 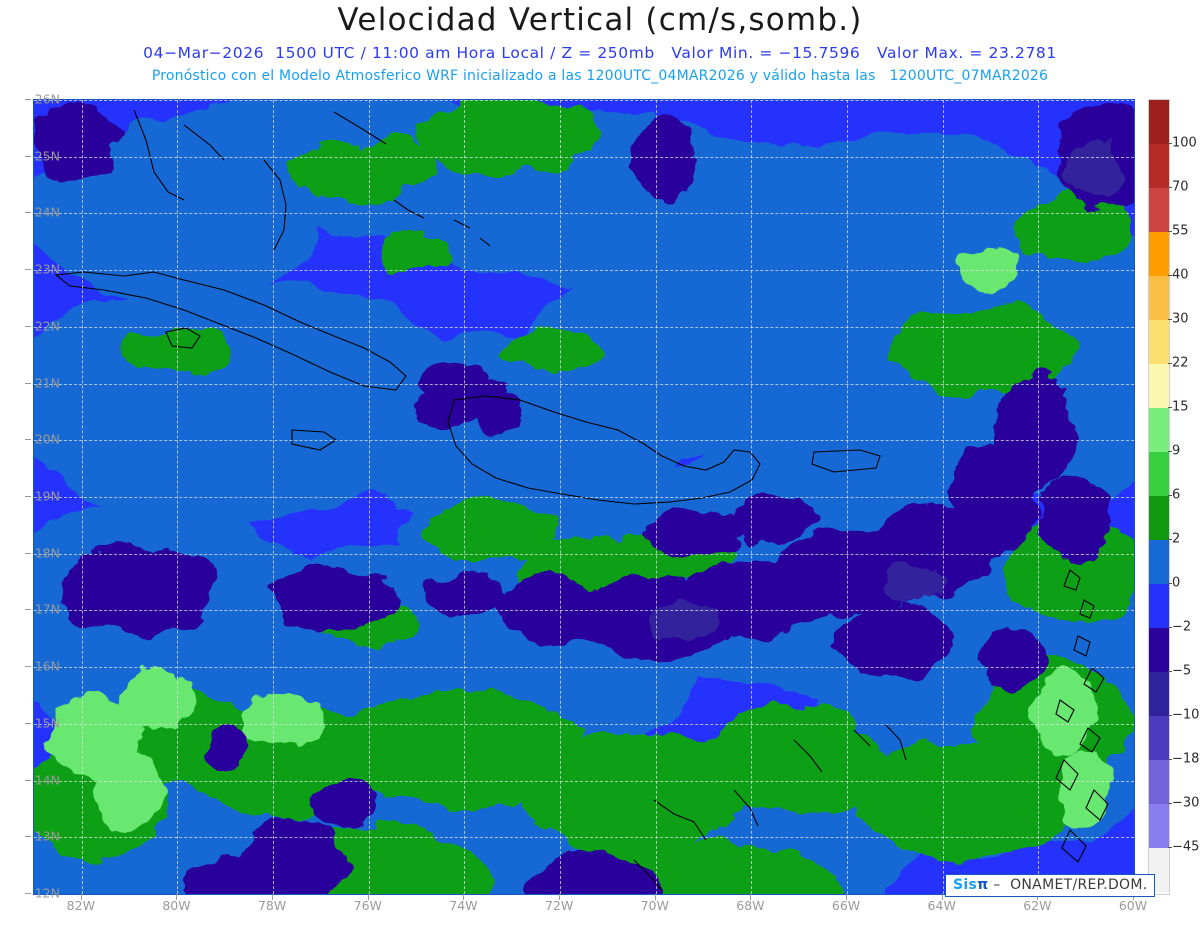 What do you see at coordinates (47, 156) in the screenshot?
I see `y-tick-label-25N: 25N` at bounding box center [47, 156].